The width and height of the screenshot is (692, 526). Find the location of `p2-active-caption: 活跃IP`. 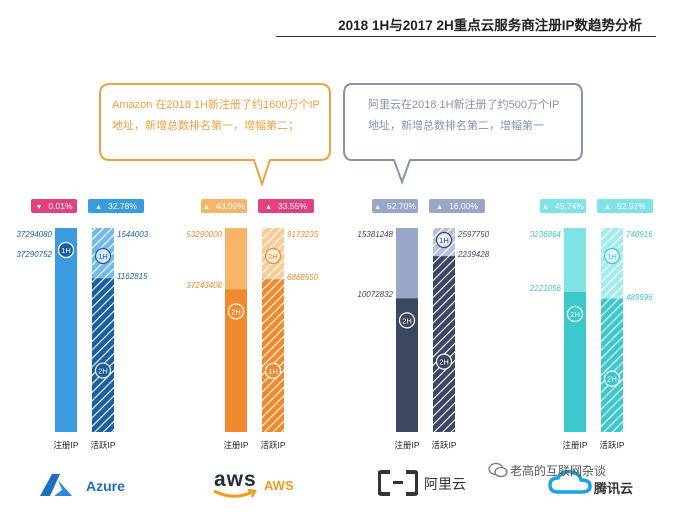

p2-active-caption: 活跃IP is located at coordinates (444, 445).